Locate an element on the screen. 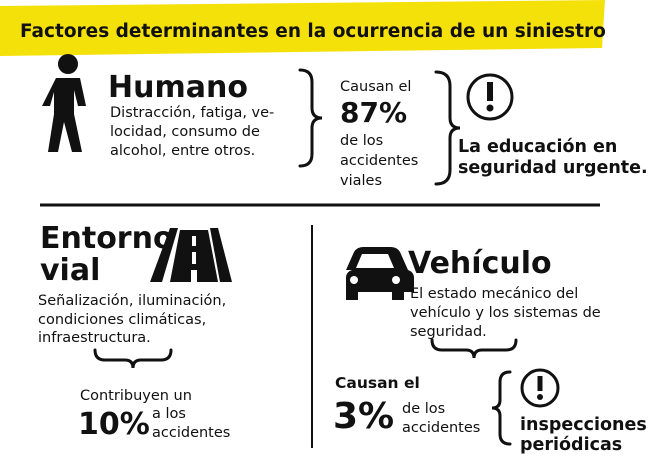  conclusion: La educación en is located at coordinates (537, 147).